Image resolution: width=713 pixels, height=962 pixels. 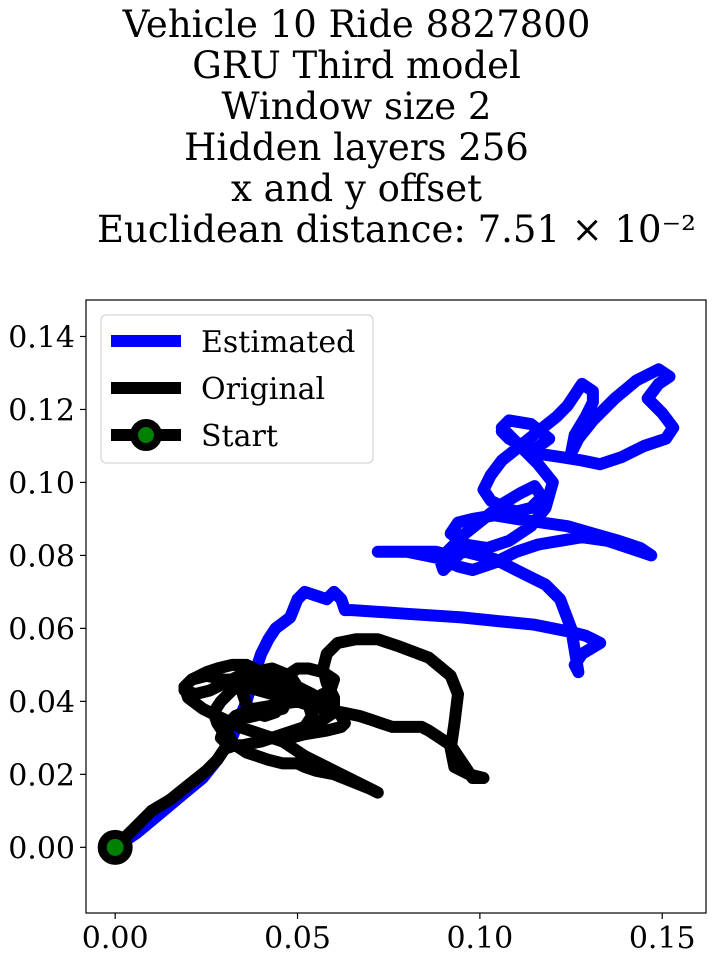 I want to click on legend-box, so click(x=237, y=389).